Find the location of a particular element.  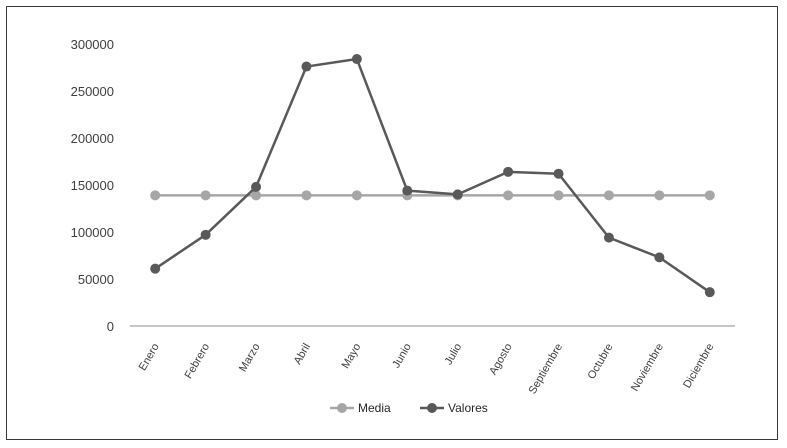

x-tick-label: Julio is located at coordinates (454, 355).